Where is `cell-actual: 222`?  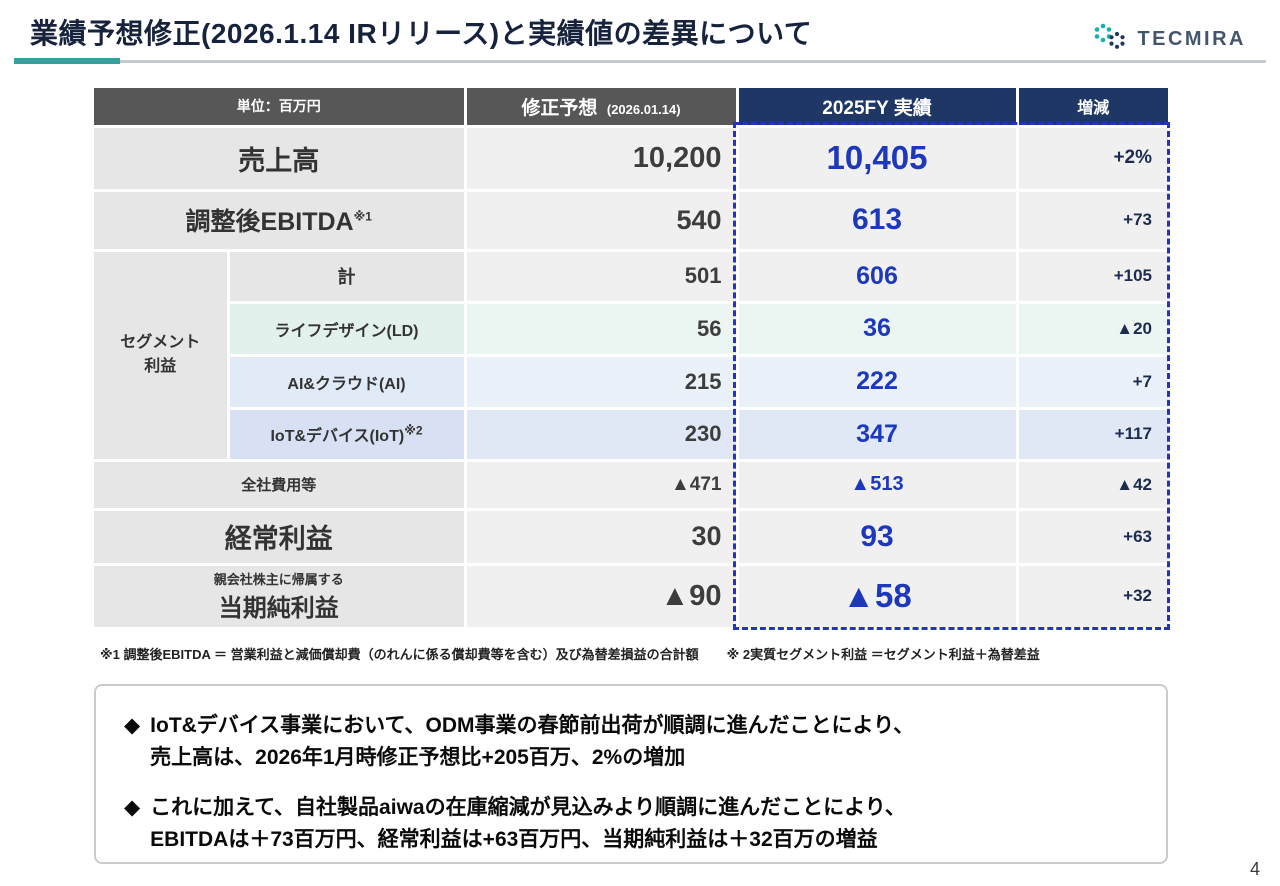 cell-actual: 222 is located at coordinates (878, 382).